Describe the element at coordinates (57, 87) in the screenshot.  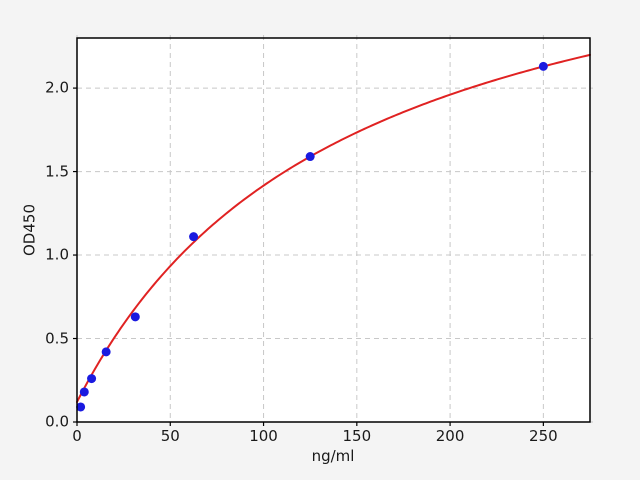
I see `y-tick-label-2.0: 2.0` at that location.